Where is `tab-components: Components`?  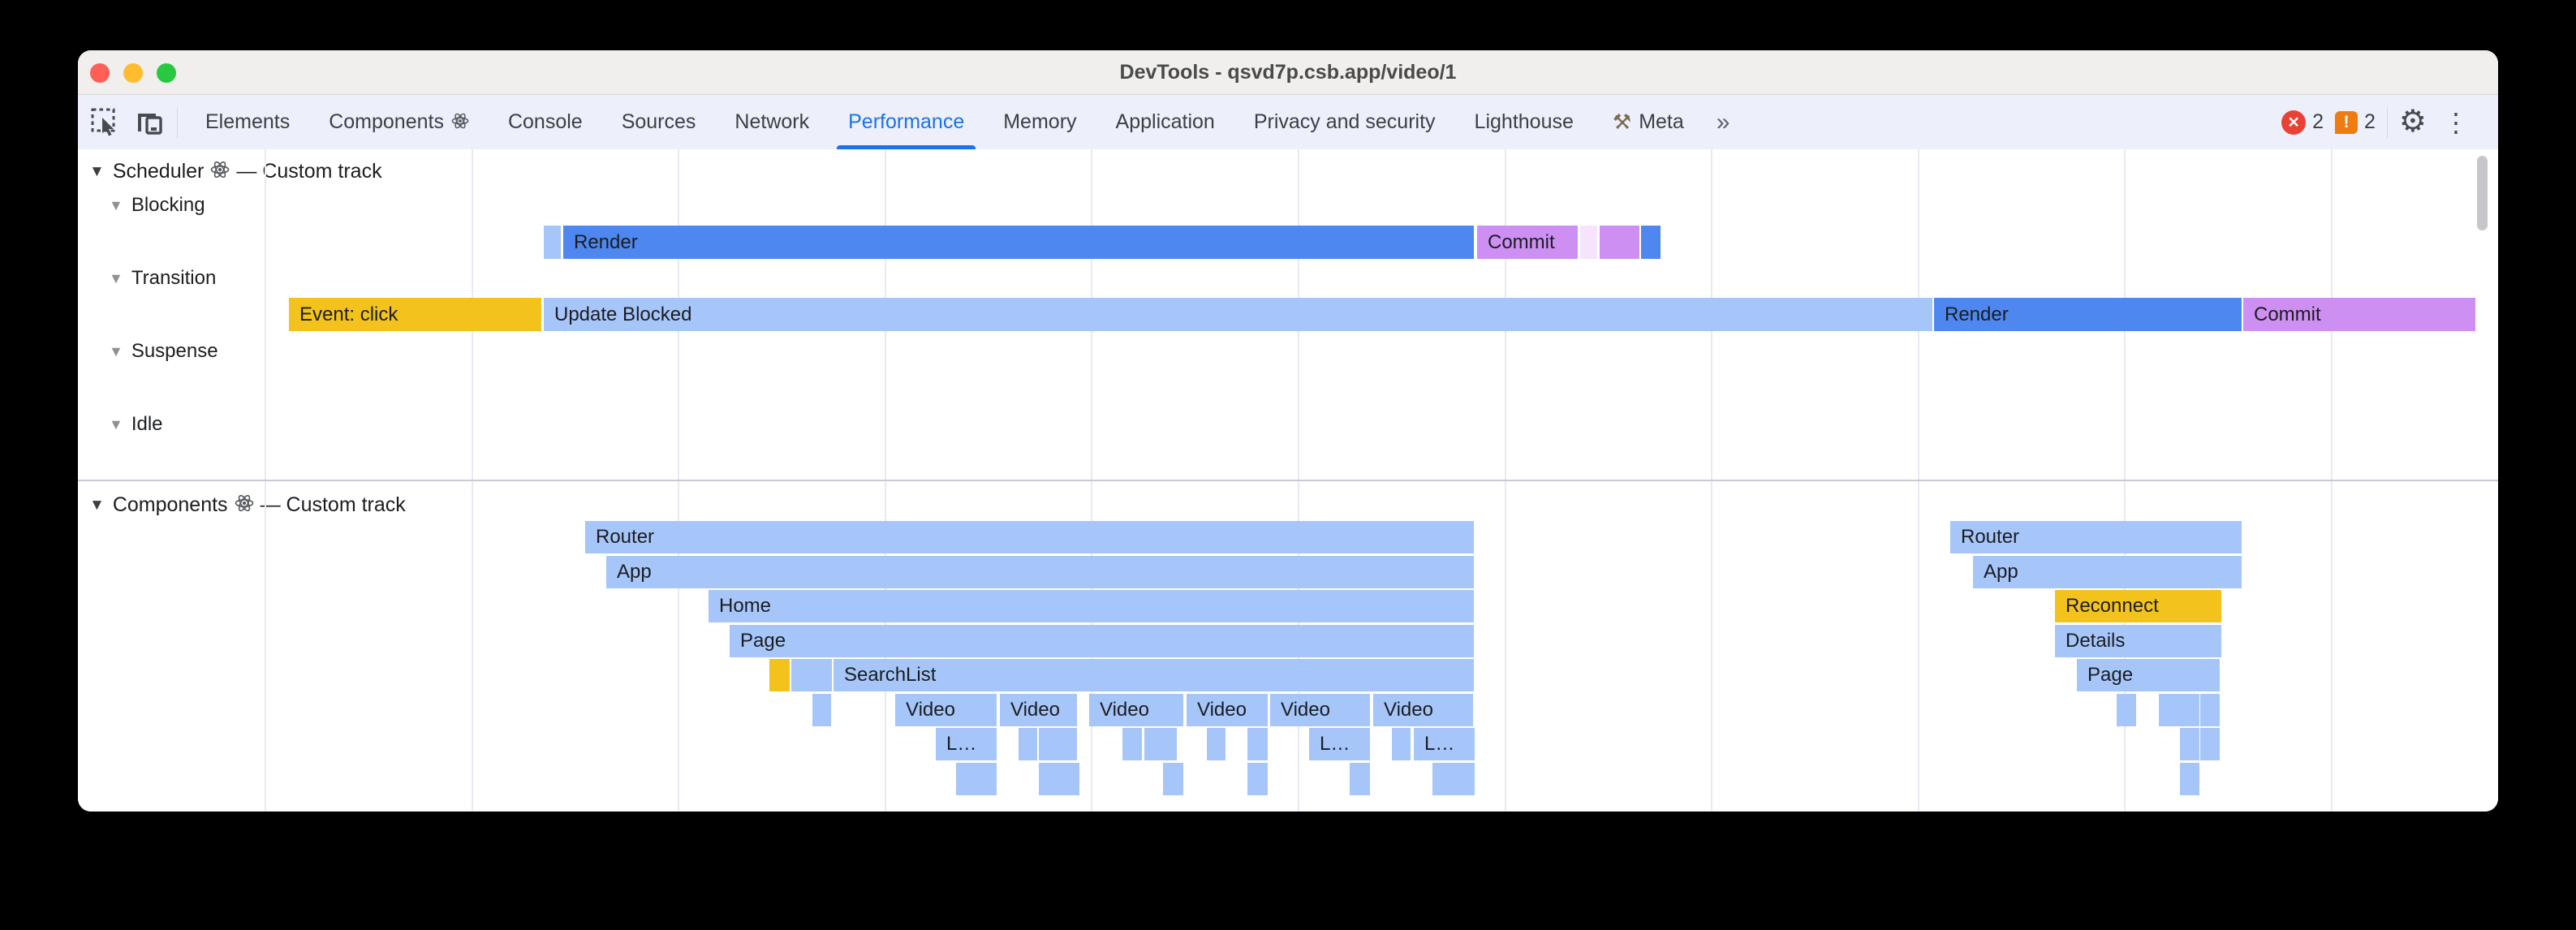 tab-components: Components is located at coordinates (399, 122).